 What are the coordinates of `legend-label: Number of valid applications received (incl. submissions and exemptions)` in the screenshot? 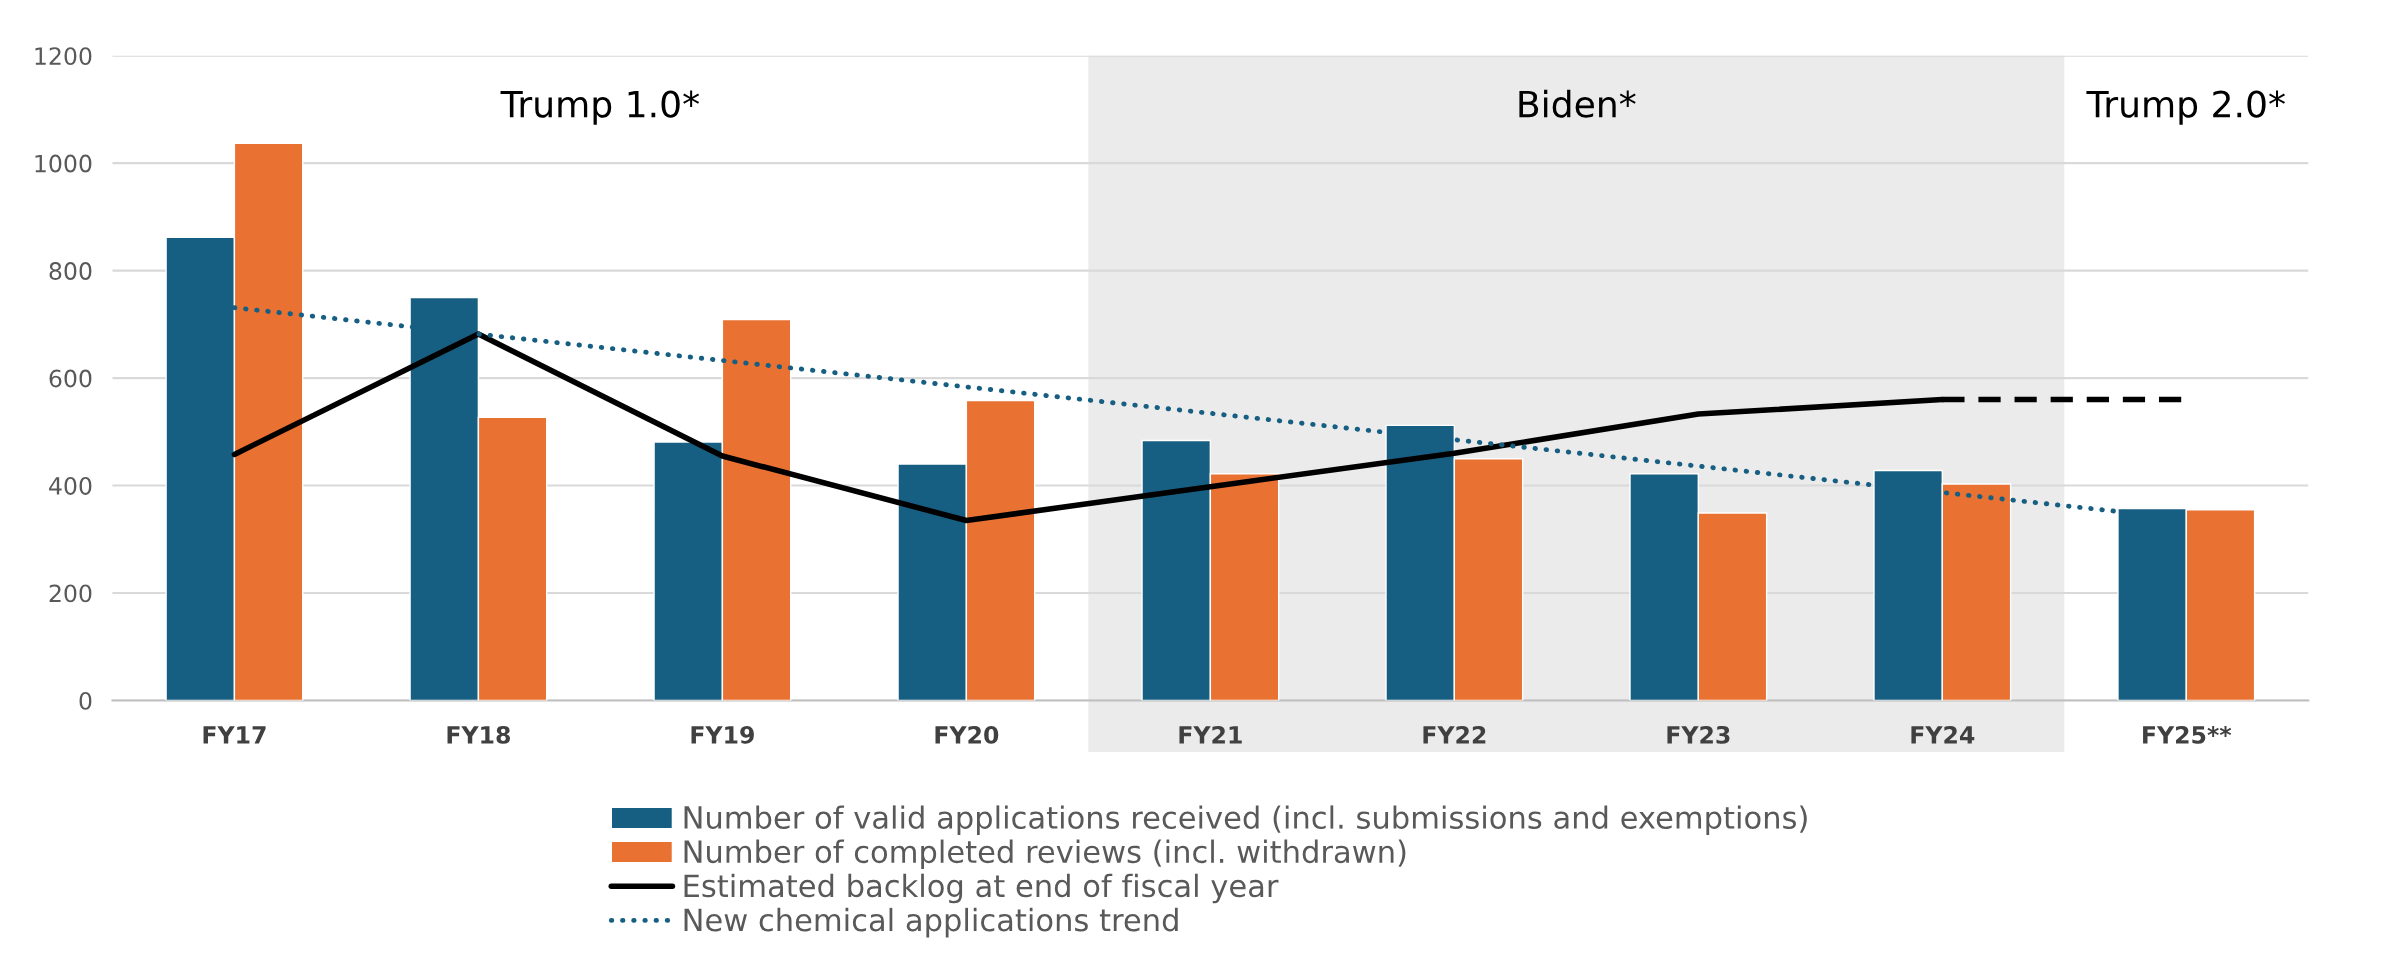 It's located at (1245, 820).